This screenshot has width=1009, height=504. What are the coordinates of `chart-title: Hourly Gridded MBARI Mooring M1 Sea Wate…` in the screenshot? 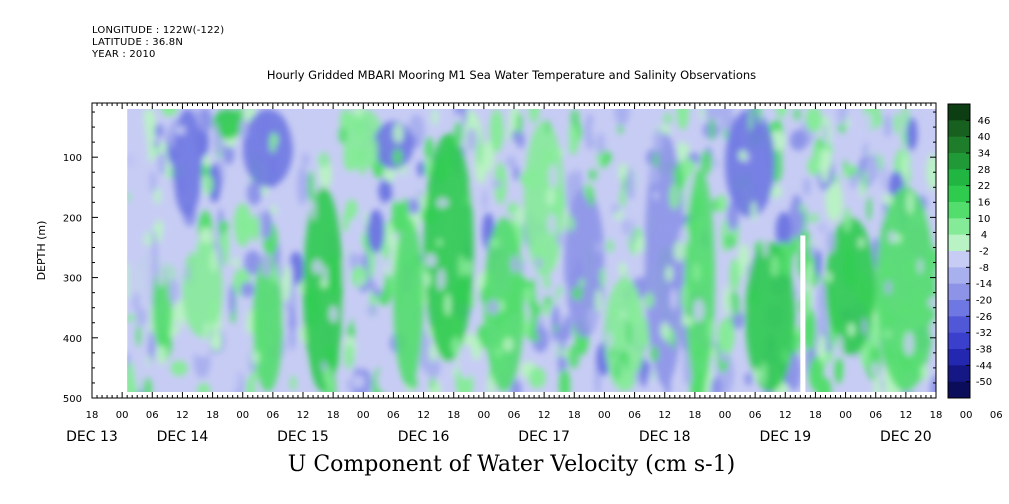 It's located at (511, 75).